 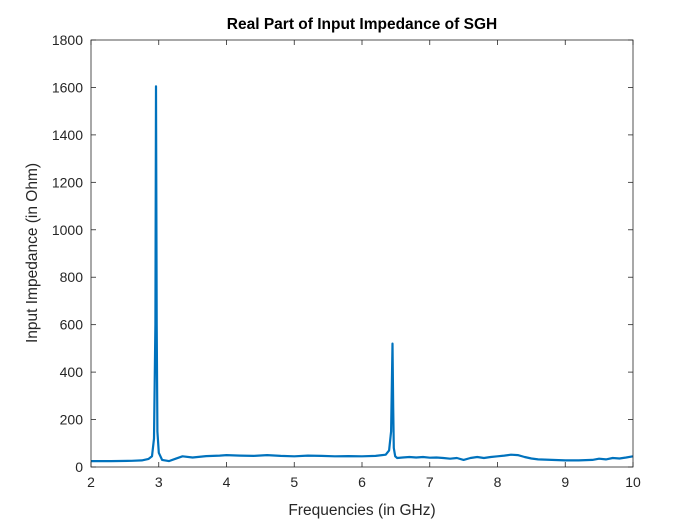 What do you see at coordinates (72, 325) in the screenshot?
I see `y-tick-label: 600` at bounding box center [72, 325].